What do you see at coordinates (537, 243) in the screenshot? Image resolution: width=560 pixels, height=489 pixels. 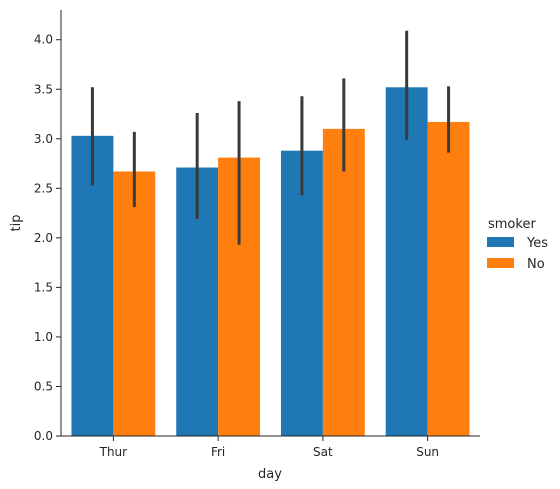 I see `legend-label-yes: Yes` at bounding box center [537, 243].